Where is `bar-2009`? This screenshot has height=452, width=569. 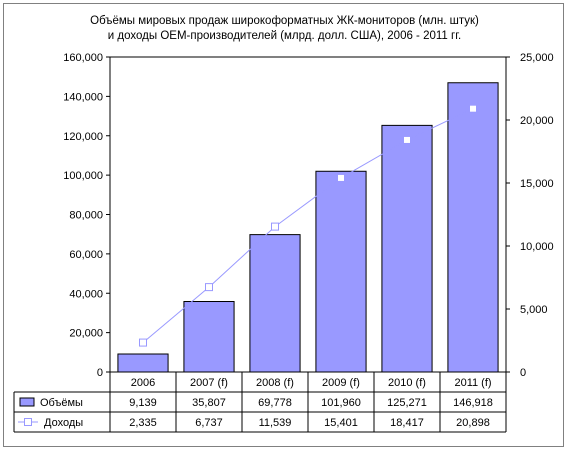 bar-2009 is located at coordinates (341, 271).